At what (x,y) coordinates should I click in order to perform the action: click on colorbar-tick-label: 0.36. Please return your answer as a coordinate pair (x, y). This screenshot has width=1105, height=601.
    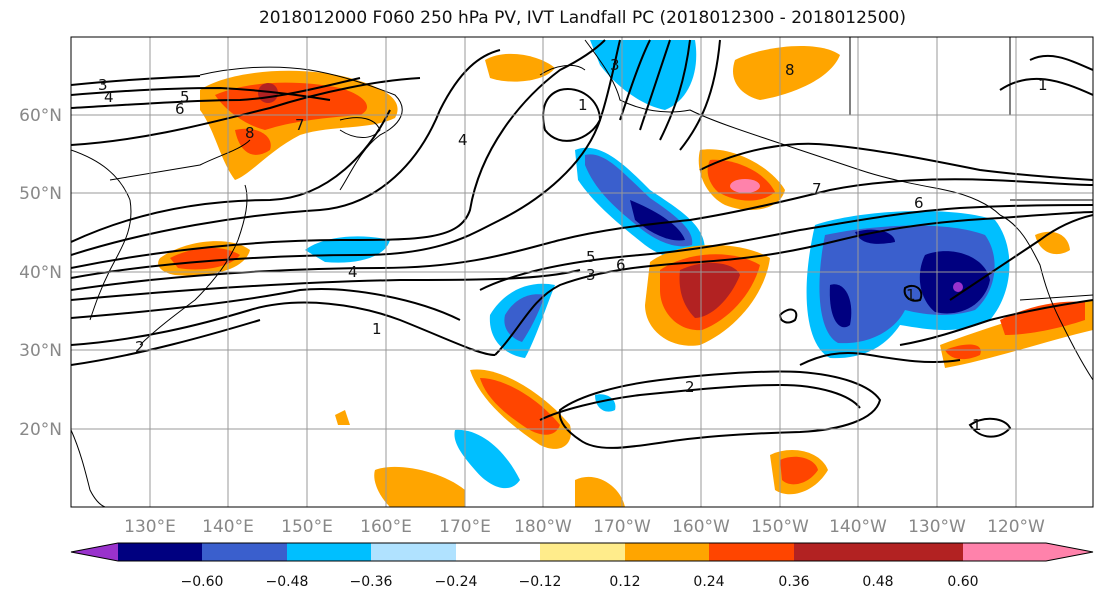
    Looking at the image, I should click on (793, 582).